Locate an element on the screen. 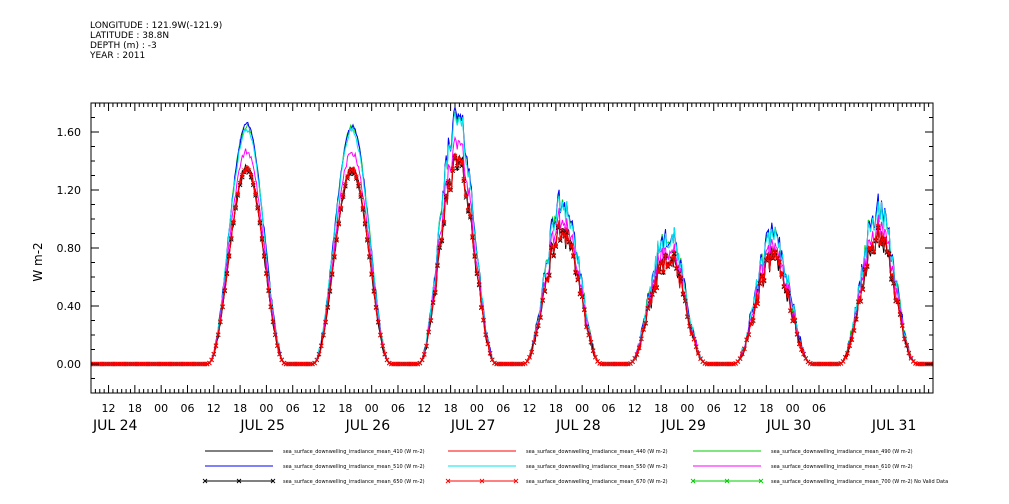 Image resolution: width=1009 pixels, height=504 pixels. x-tick-label: 18 is located at coordinates (240, 408).